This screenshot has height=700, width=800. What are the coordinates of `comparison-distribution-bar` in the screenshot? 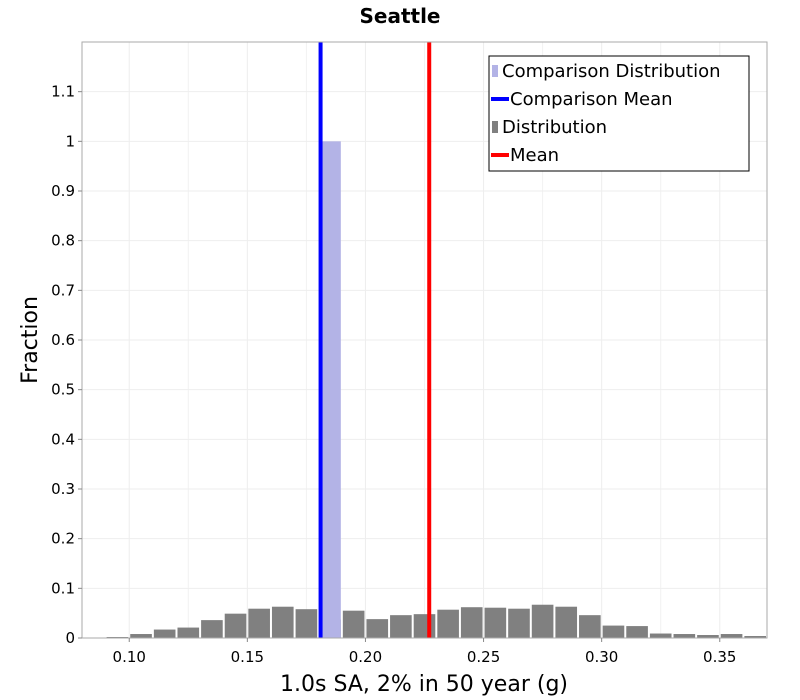 It's located at (330, 390).